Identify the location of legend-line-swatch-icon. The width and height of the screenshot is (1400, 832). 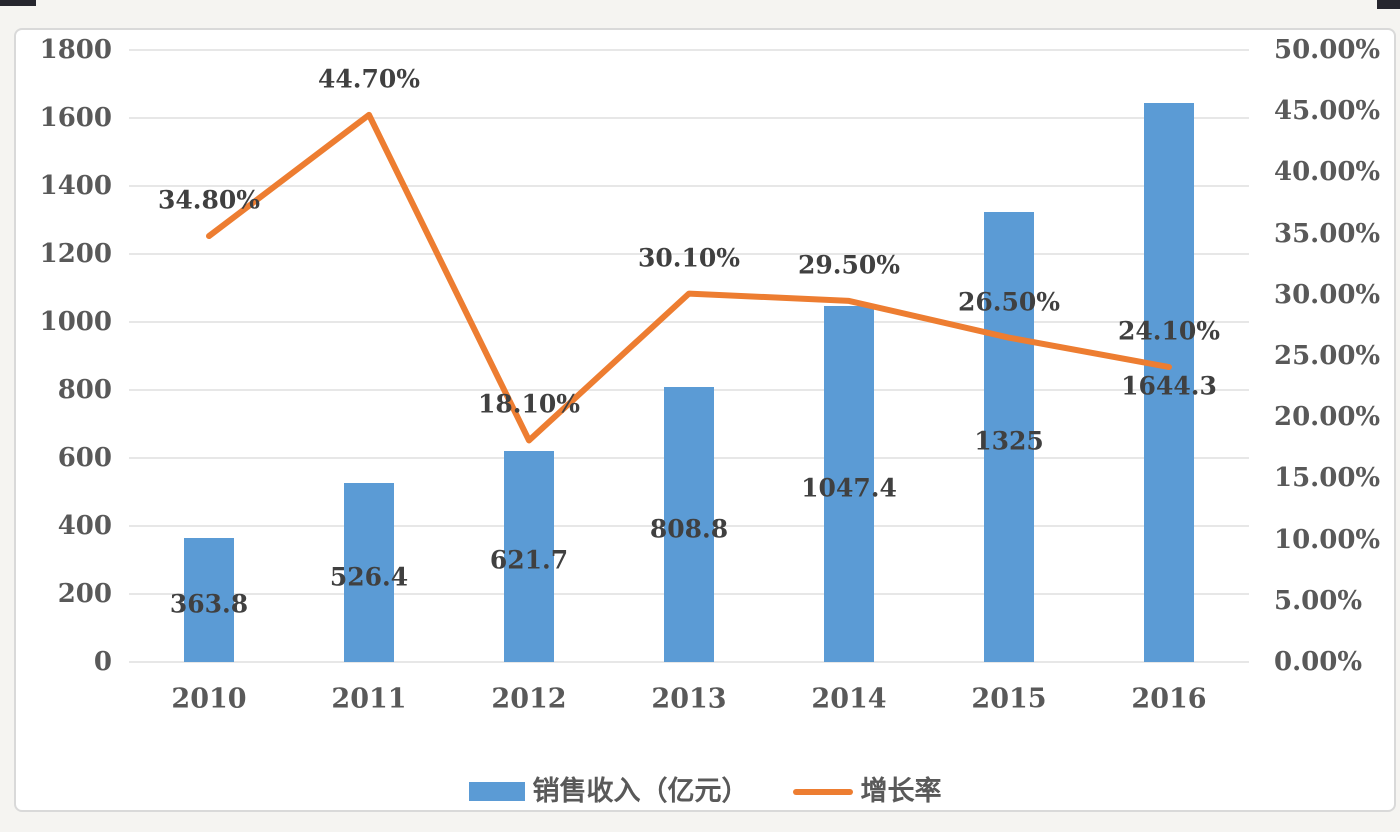
(822, 791).